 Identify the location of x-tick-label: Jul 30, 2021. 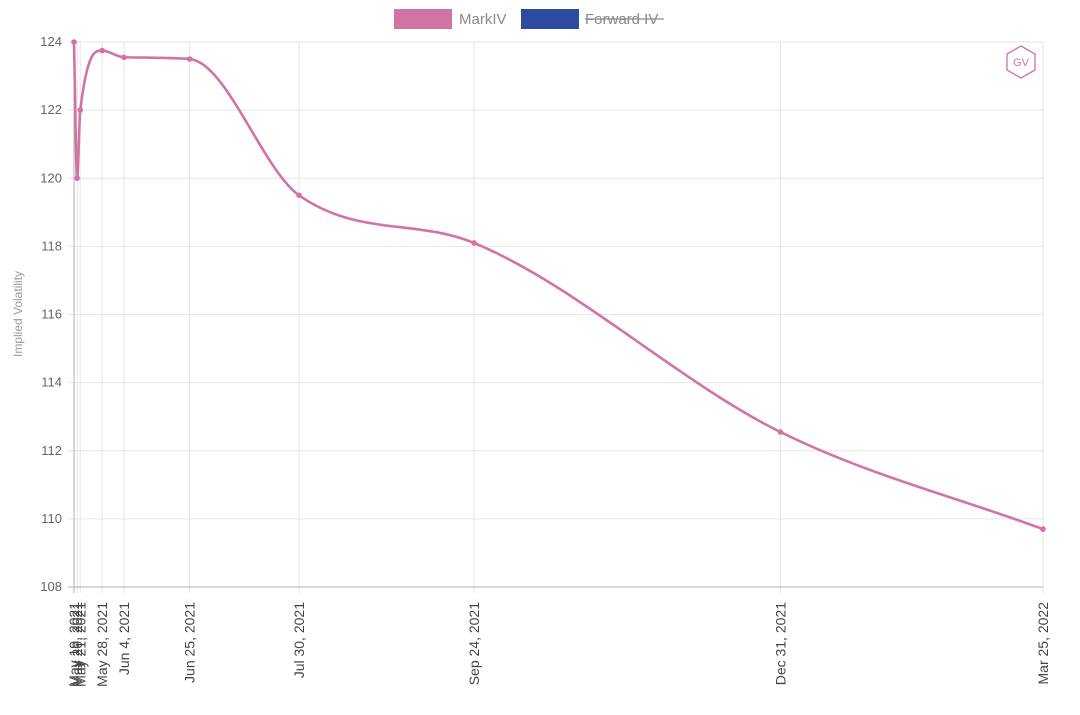
(299, 640).